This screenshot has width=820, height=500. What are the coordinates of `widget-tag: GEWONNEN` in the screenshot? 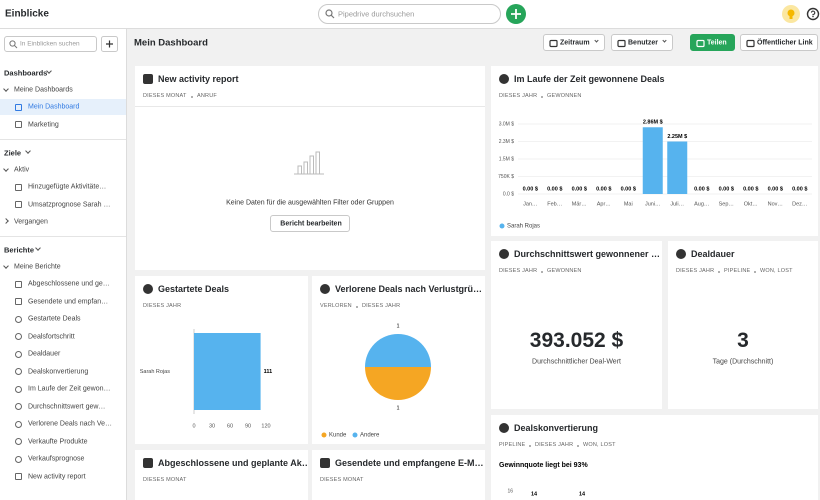 It's located at (564, 271).